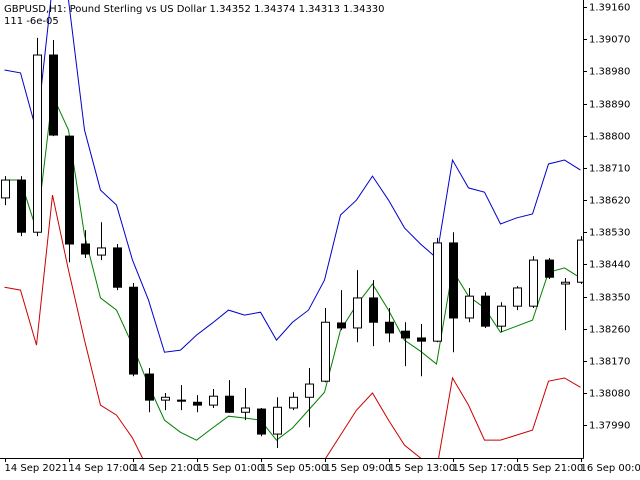 Image resolution: width=640 pixels, height=480 pixels. I want to click on x-tick-label: 16 Sep 00:00, so click(610, 468).